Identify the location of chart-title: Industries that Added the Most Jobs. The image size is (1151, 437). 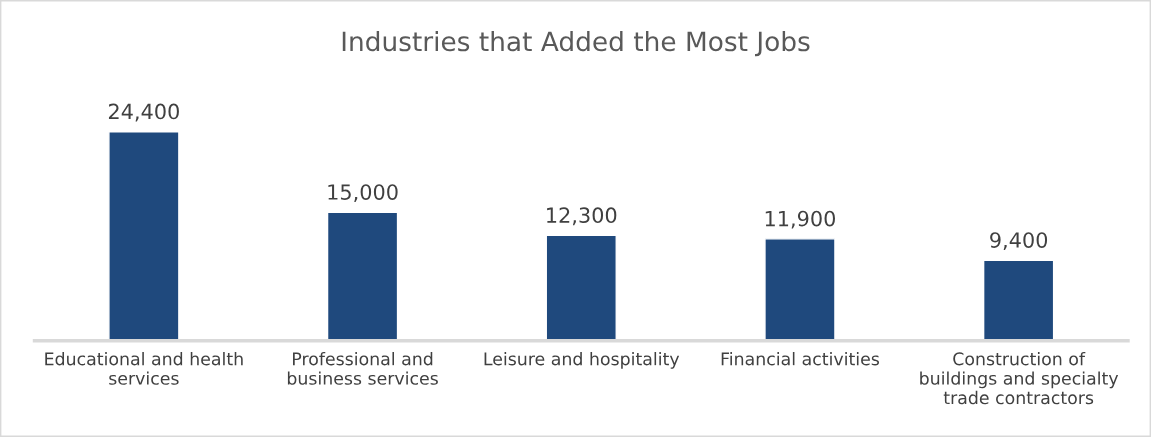
(576, 43).